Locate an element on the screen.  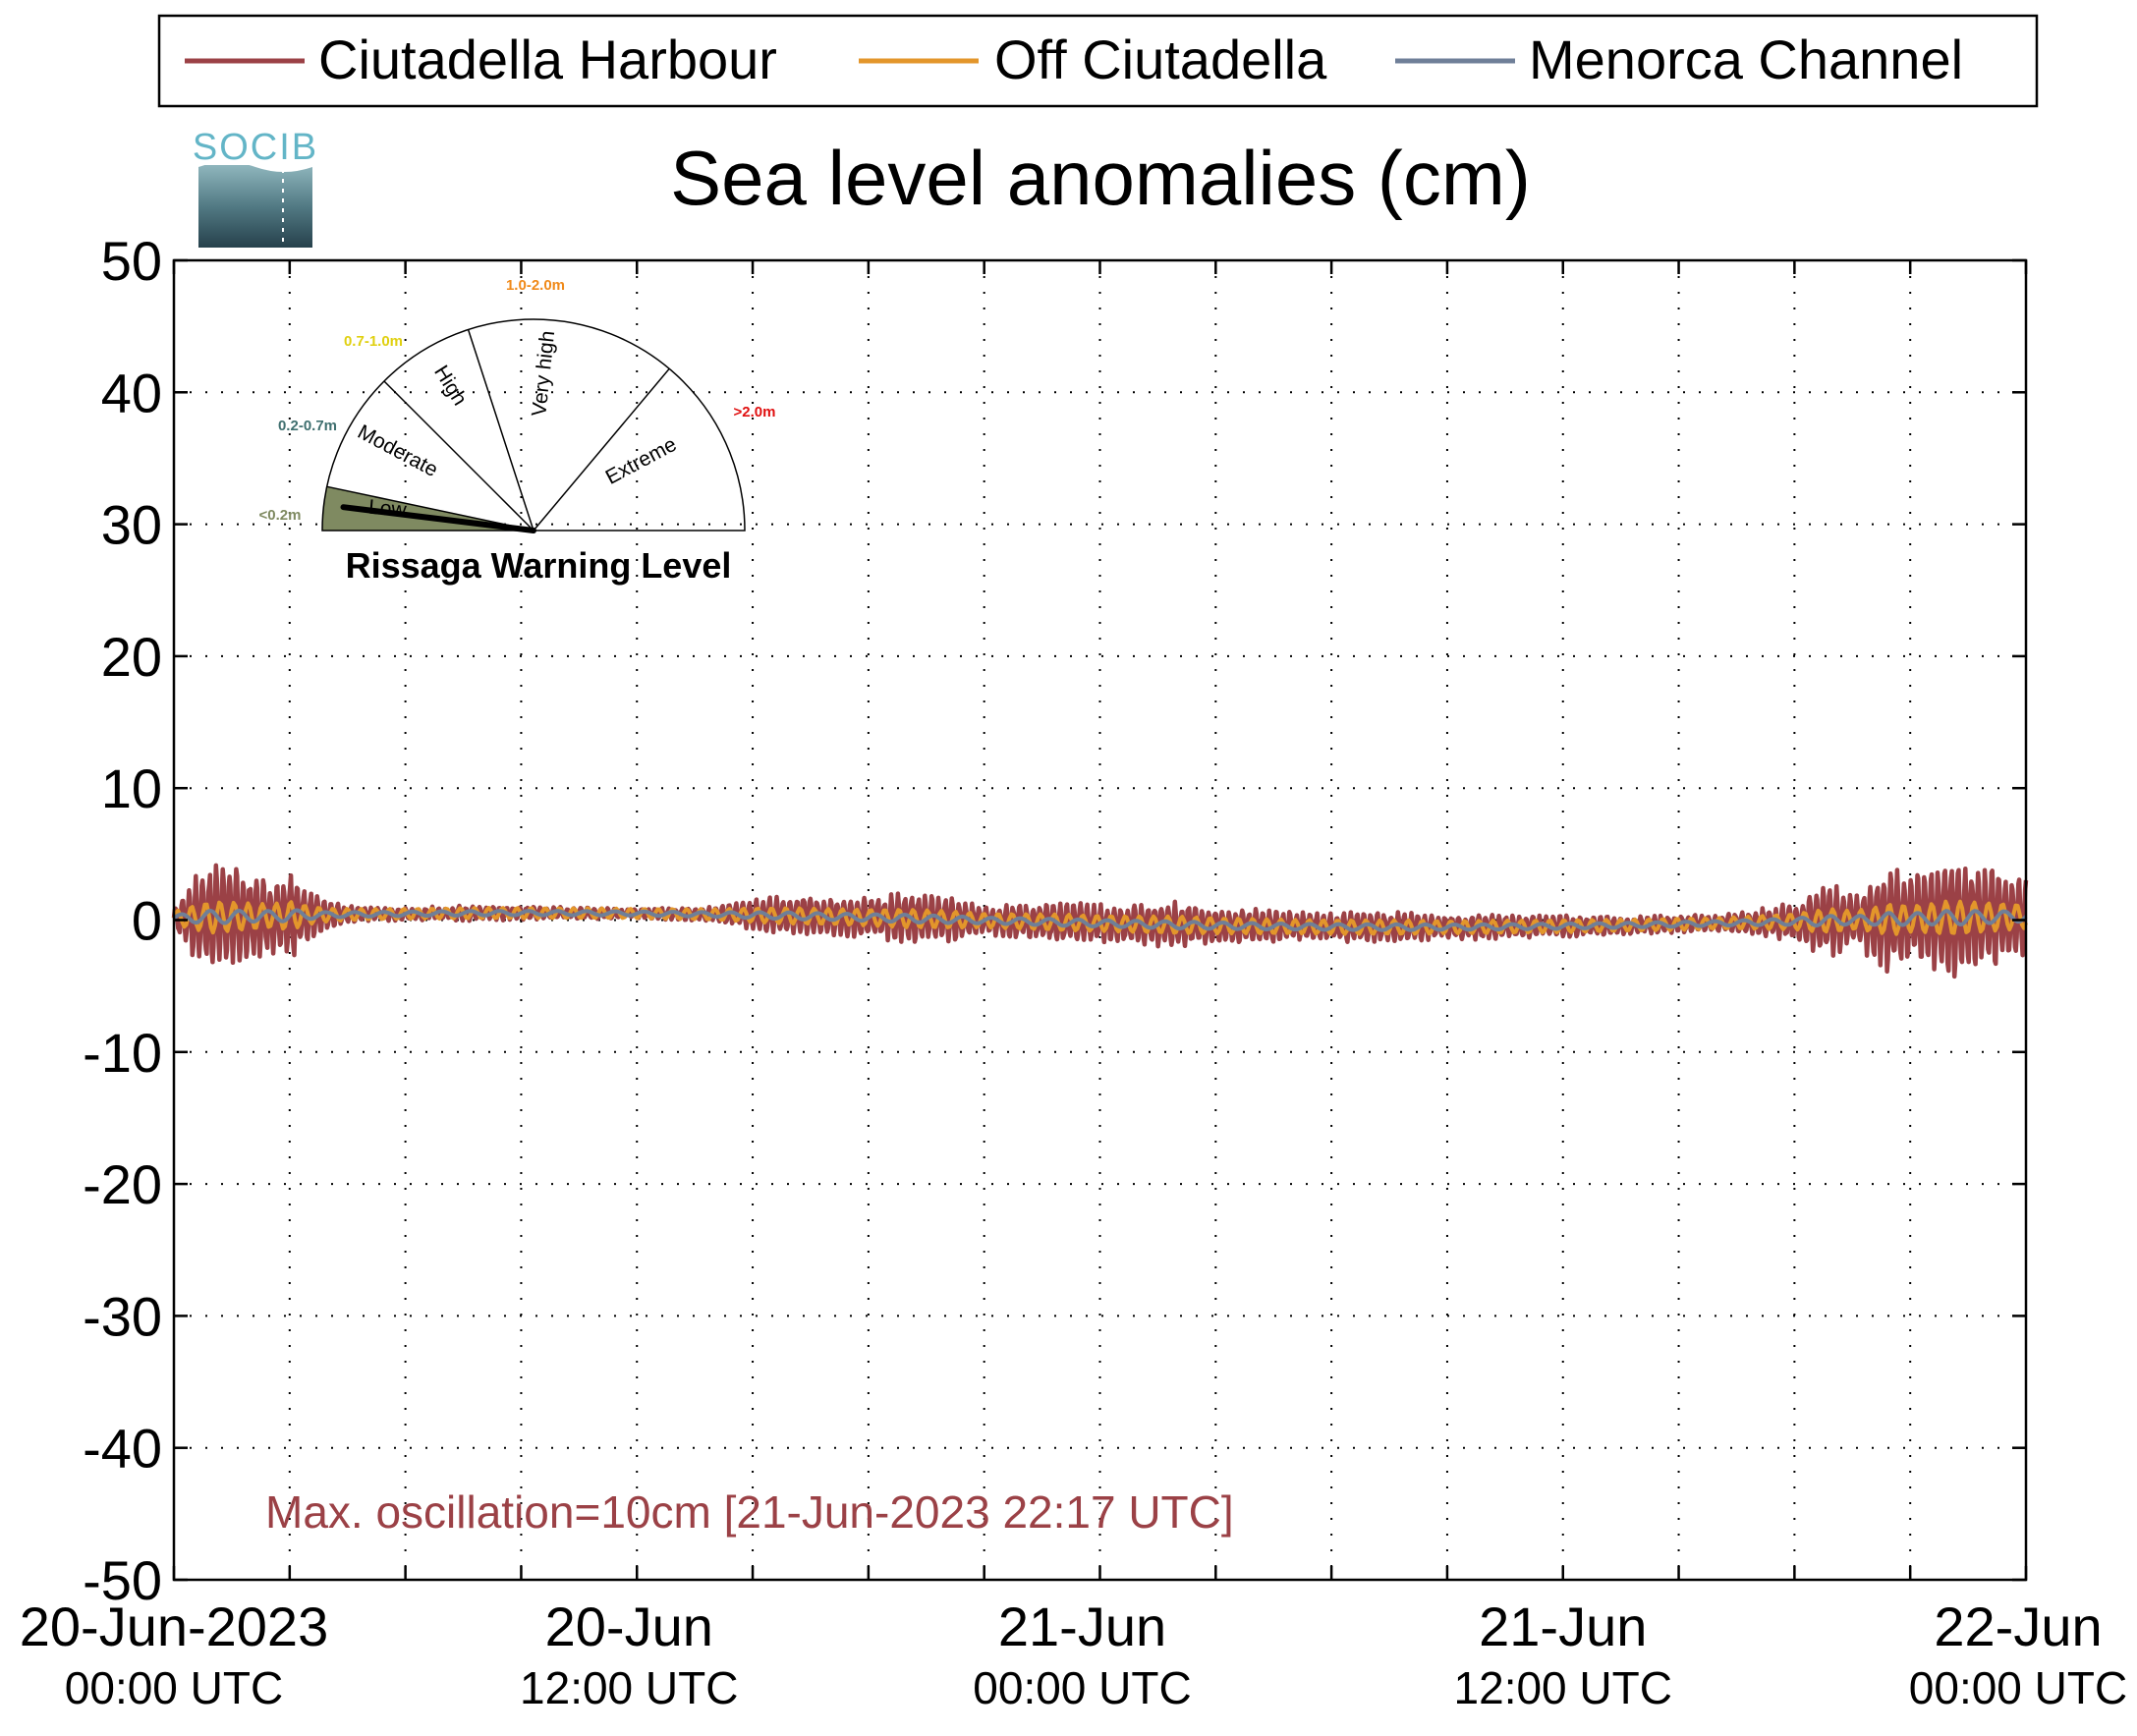
legend-box is located at coordinates (1098, 61).